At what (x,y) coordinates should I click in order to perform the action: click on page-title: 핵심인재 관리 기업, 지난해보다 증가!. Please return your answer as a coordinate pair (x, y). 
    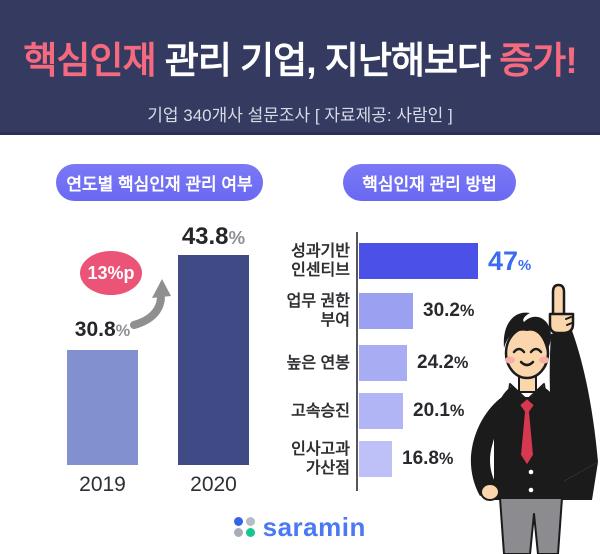
    Looking at the image, I should click on (300, 57).